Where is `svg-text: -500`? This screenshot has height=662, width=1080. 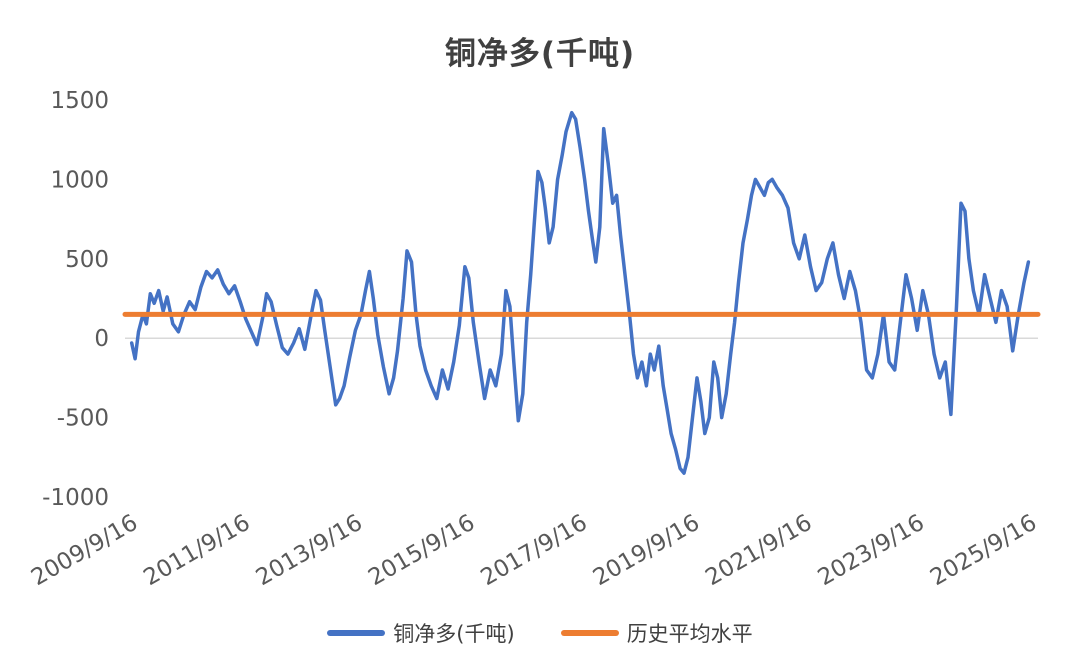
svg-text: -500 is located at coordinates (83, 419).